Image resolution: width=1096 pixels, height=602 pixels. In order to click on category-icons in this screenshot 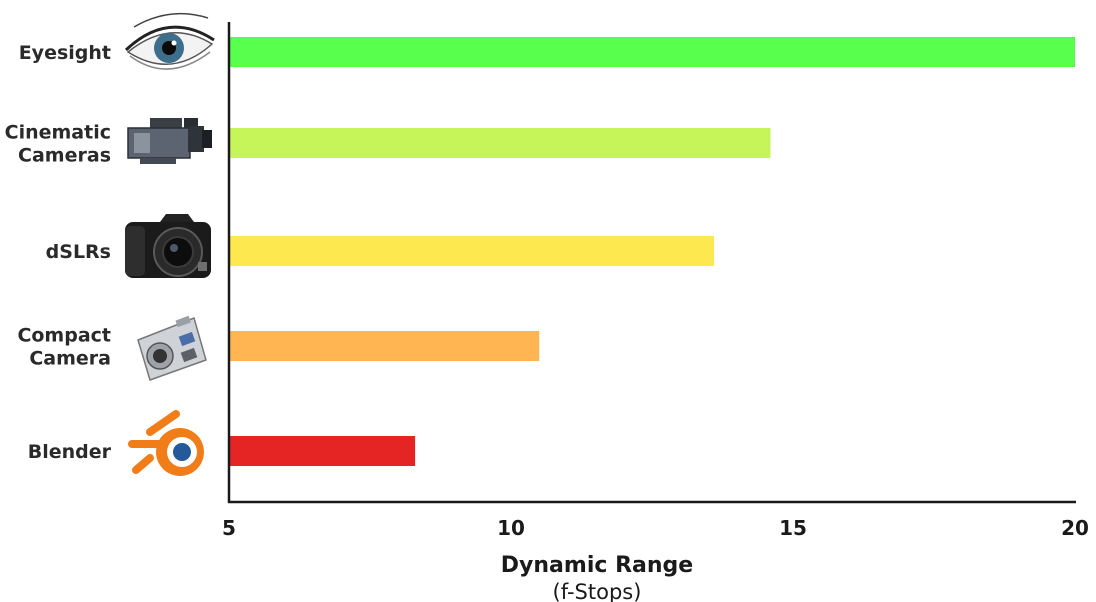, I will do `click(169, 244)`.